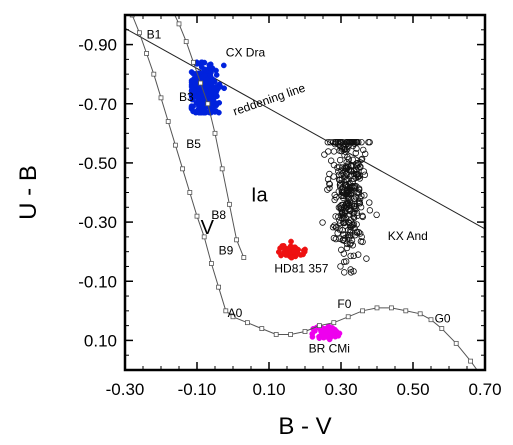  Describe the element at coordinates (268, 389) in the screenshot. I see `x-tick-label: 0.10` at that location.